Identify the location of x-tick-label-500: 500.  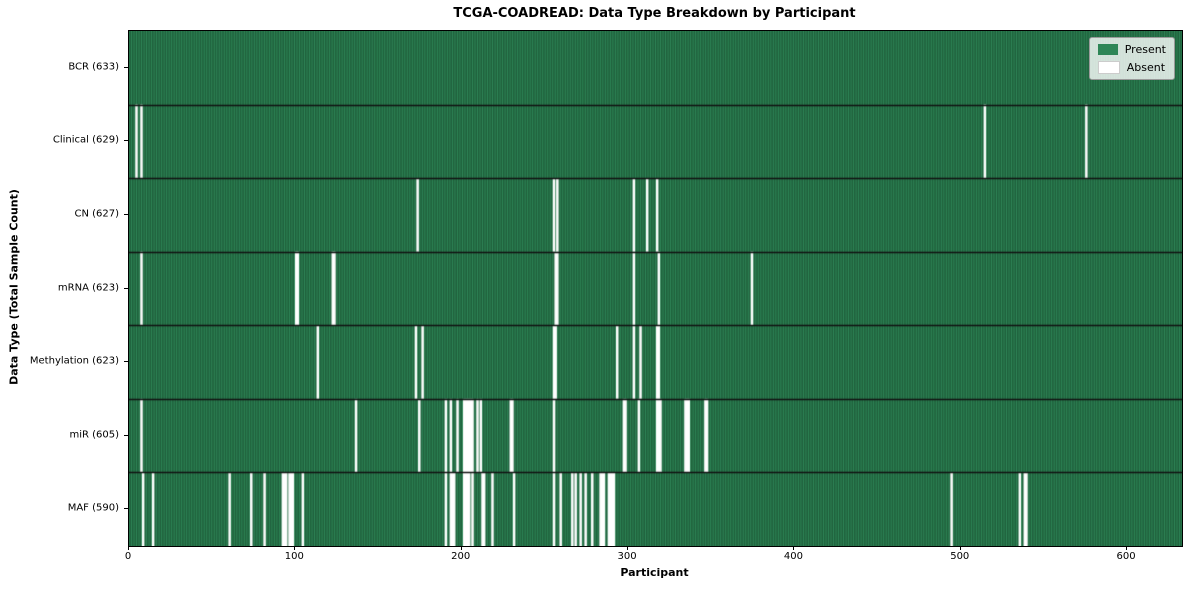
(960, 556).